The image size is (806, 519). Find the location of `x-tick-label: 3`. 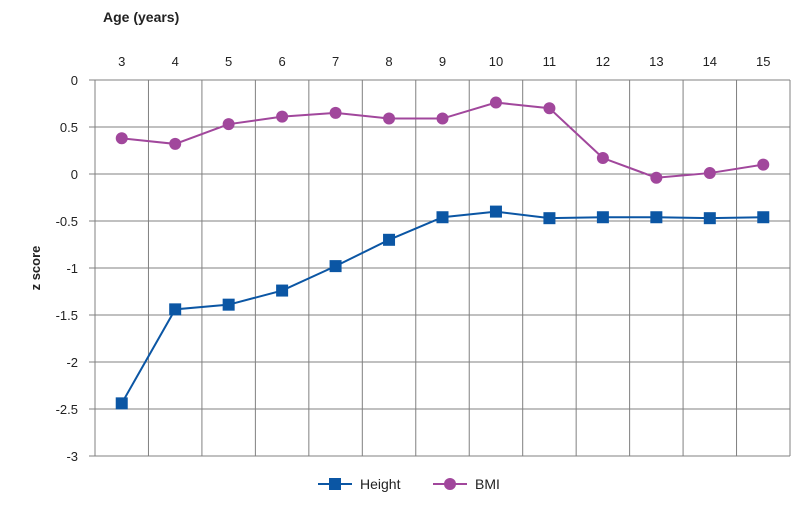

x-tick-label: 3 is located at coordinates (121, 61).